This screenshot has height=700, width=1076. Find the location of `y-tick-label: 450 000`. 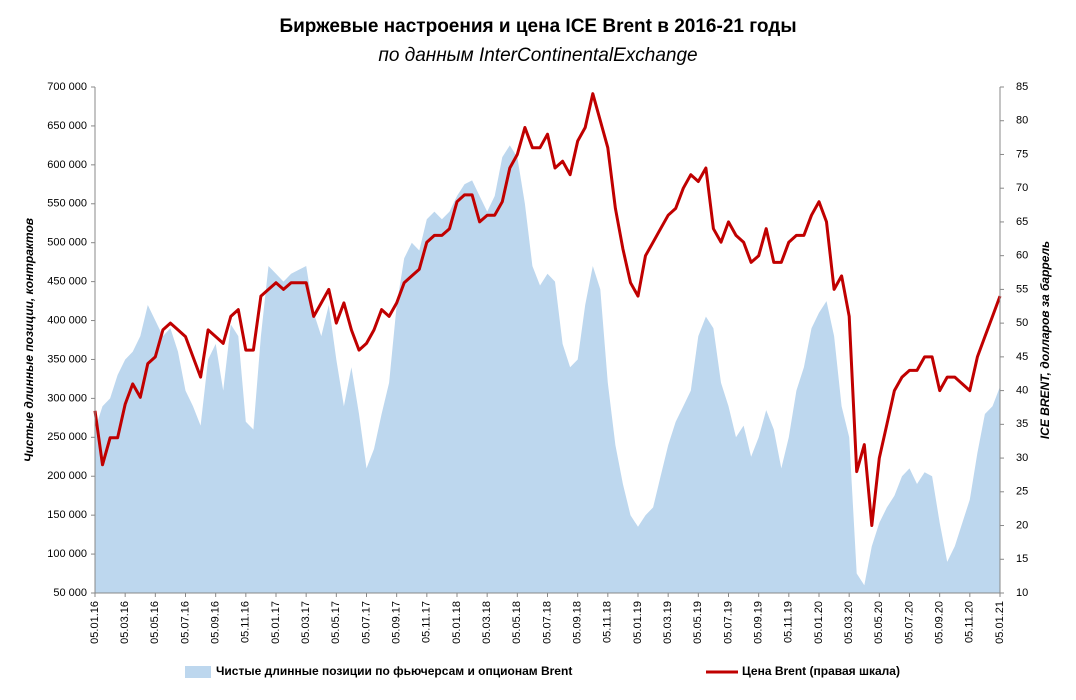

y-tick-label: 450 000 is located at coordinates (67, 282).